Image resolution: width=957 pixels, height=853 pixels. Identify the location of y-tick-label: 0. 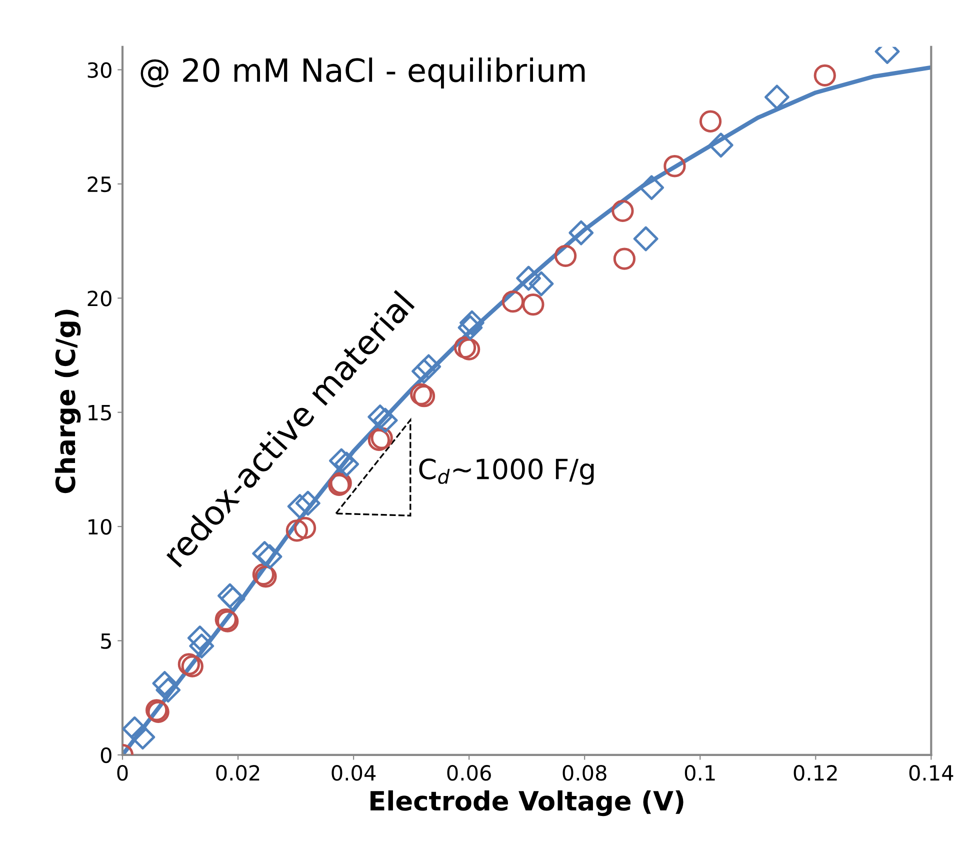
(106, 755).